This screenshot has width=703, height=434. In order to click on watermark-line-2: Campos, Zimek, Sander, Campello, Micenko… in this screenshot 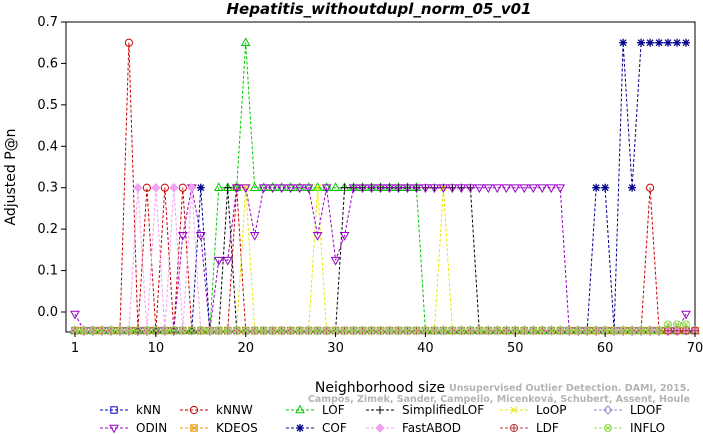, I will do `click(499, 399)`.